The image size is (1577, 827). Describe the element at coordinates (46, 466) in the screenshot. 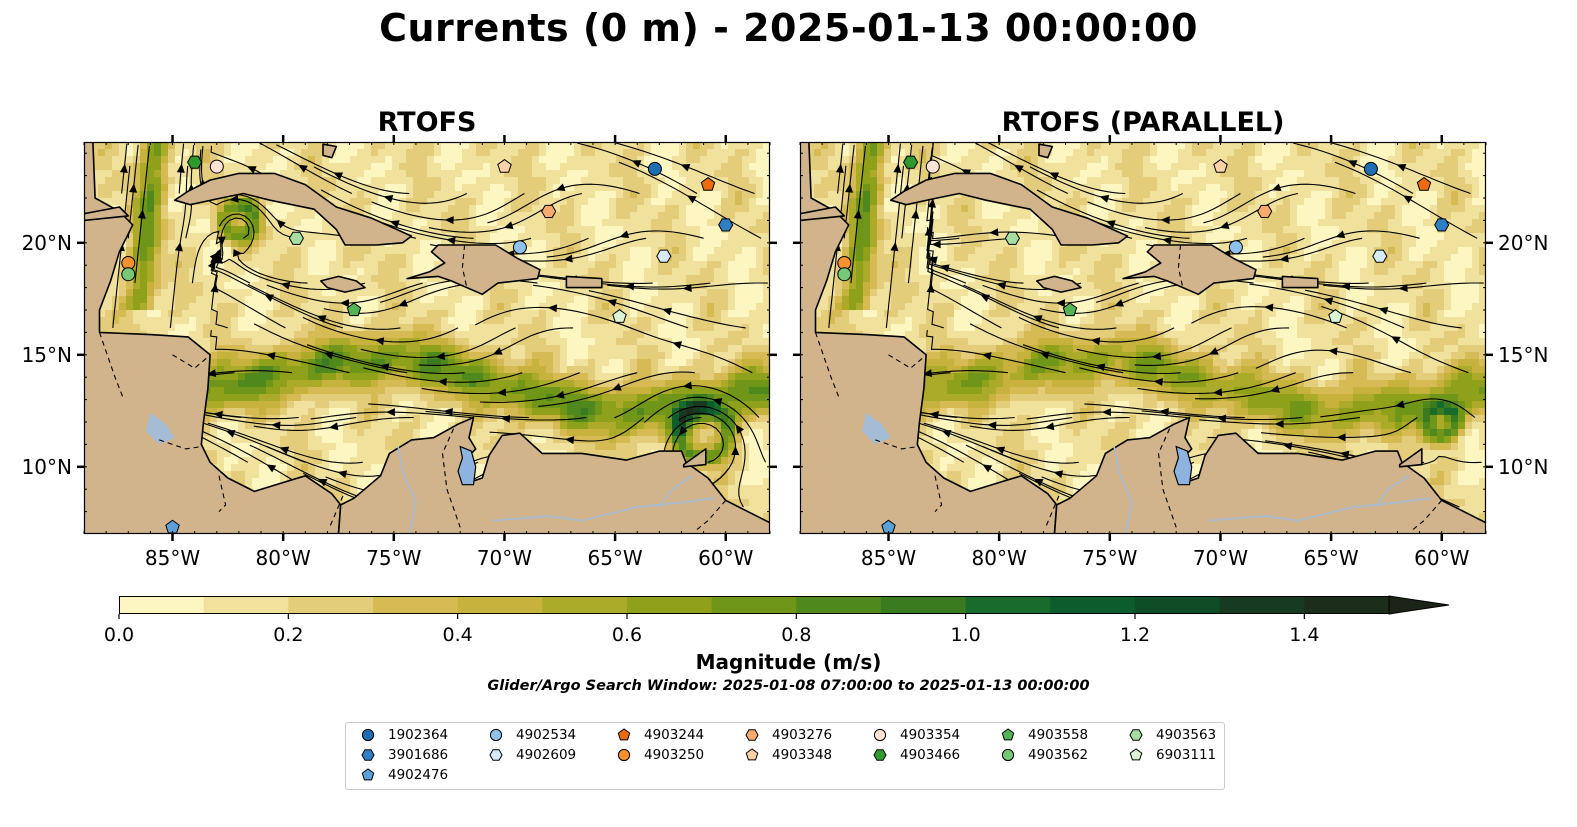

I see `lat-tick-label-left: 10°N` at that location.